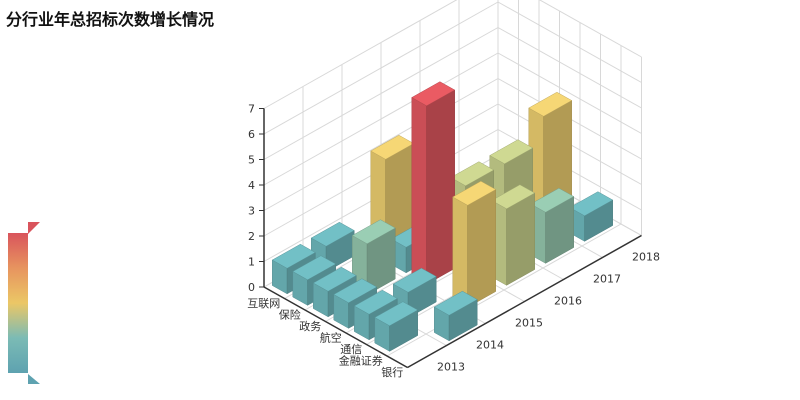 This screenshot has width=800, height=400. Describe the element at coordinates (361, 360) in the screenshot. I see `industry-label: 金融证券` at that location.